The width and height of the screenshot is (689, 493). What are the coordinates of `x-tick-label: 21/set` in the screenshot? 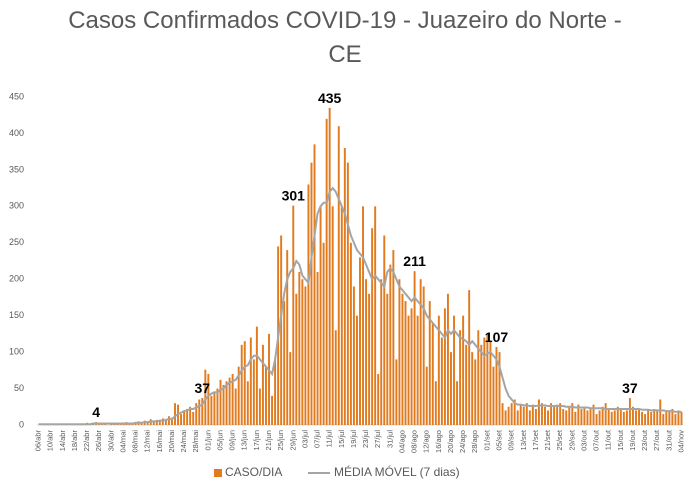 It's located at (547, 439).